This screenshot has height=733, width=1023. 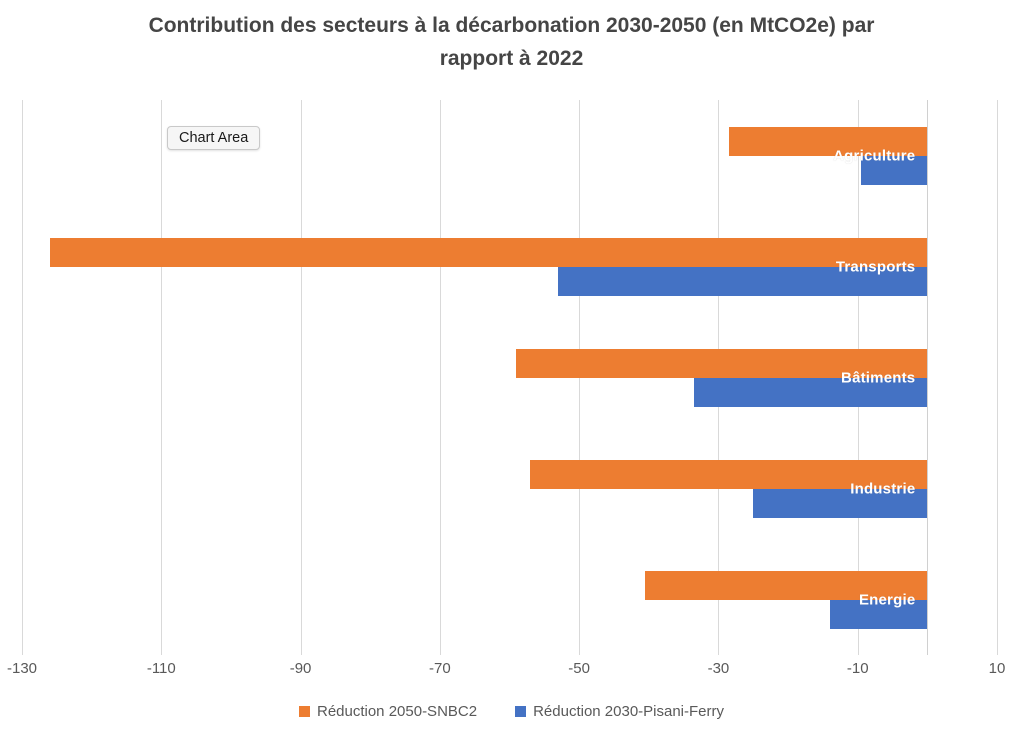 I want to click on bar-r-duction-2030-pisani-ferry-agriculture, so click(x=894, y=170).